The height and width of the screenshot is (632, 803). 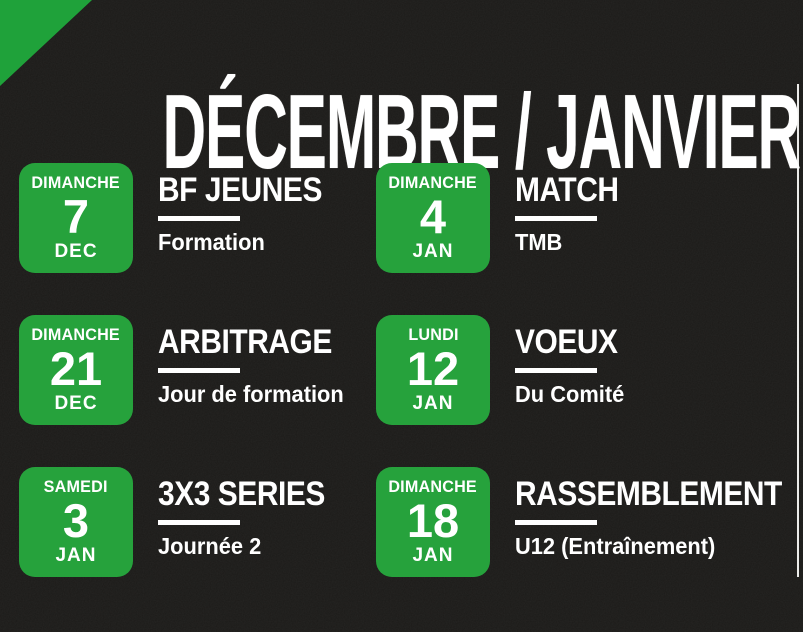 I want to click on badge-date-number: 18, so click(x=433, y=521).